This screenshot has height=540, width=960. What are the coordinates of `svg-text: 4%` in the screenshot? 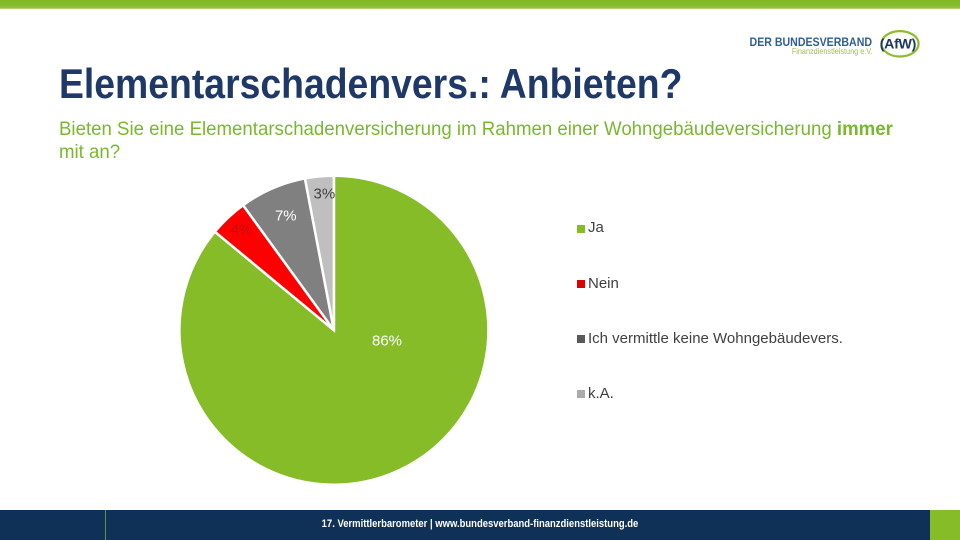 It's located at (242, 229).